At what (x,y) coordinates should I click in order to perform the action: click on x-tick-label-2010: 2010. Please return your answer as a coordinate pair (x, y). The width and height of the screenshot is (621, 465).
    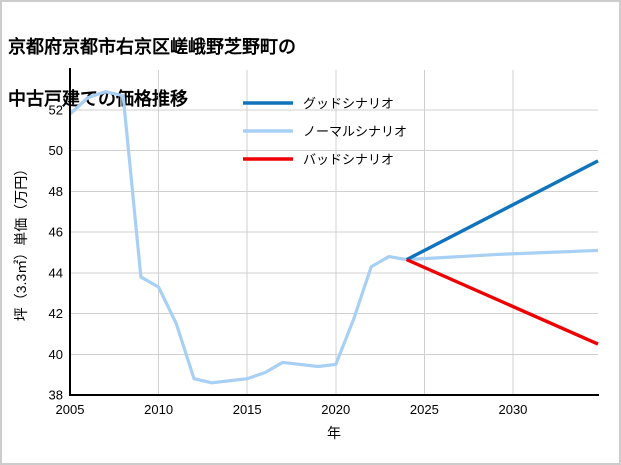
    Looking at the image, I should click on (158, 409).